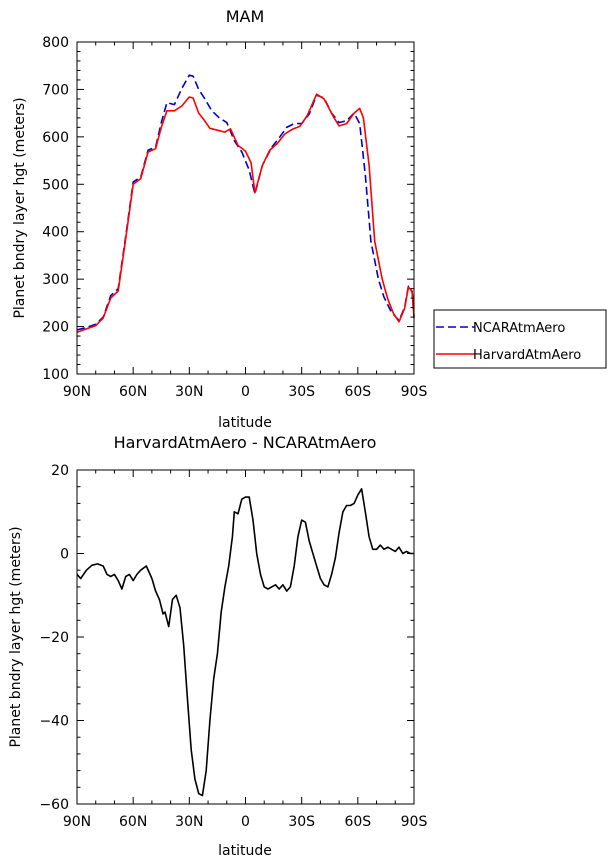 The image size is (610, 862). I want to click on bottom-ytick-label: −20, so click(54, 638).